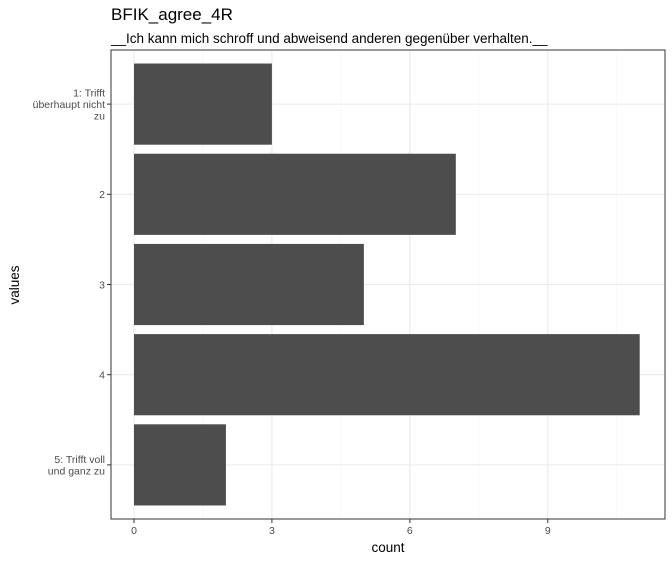 Image resolution: width=672 pixels, height=561 pixels. I want to click on x-axis: 0 3 6 9, so click(341, 528).